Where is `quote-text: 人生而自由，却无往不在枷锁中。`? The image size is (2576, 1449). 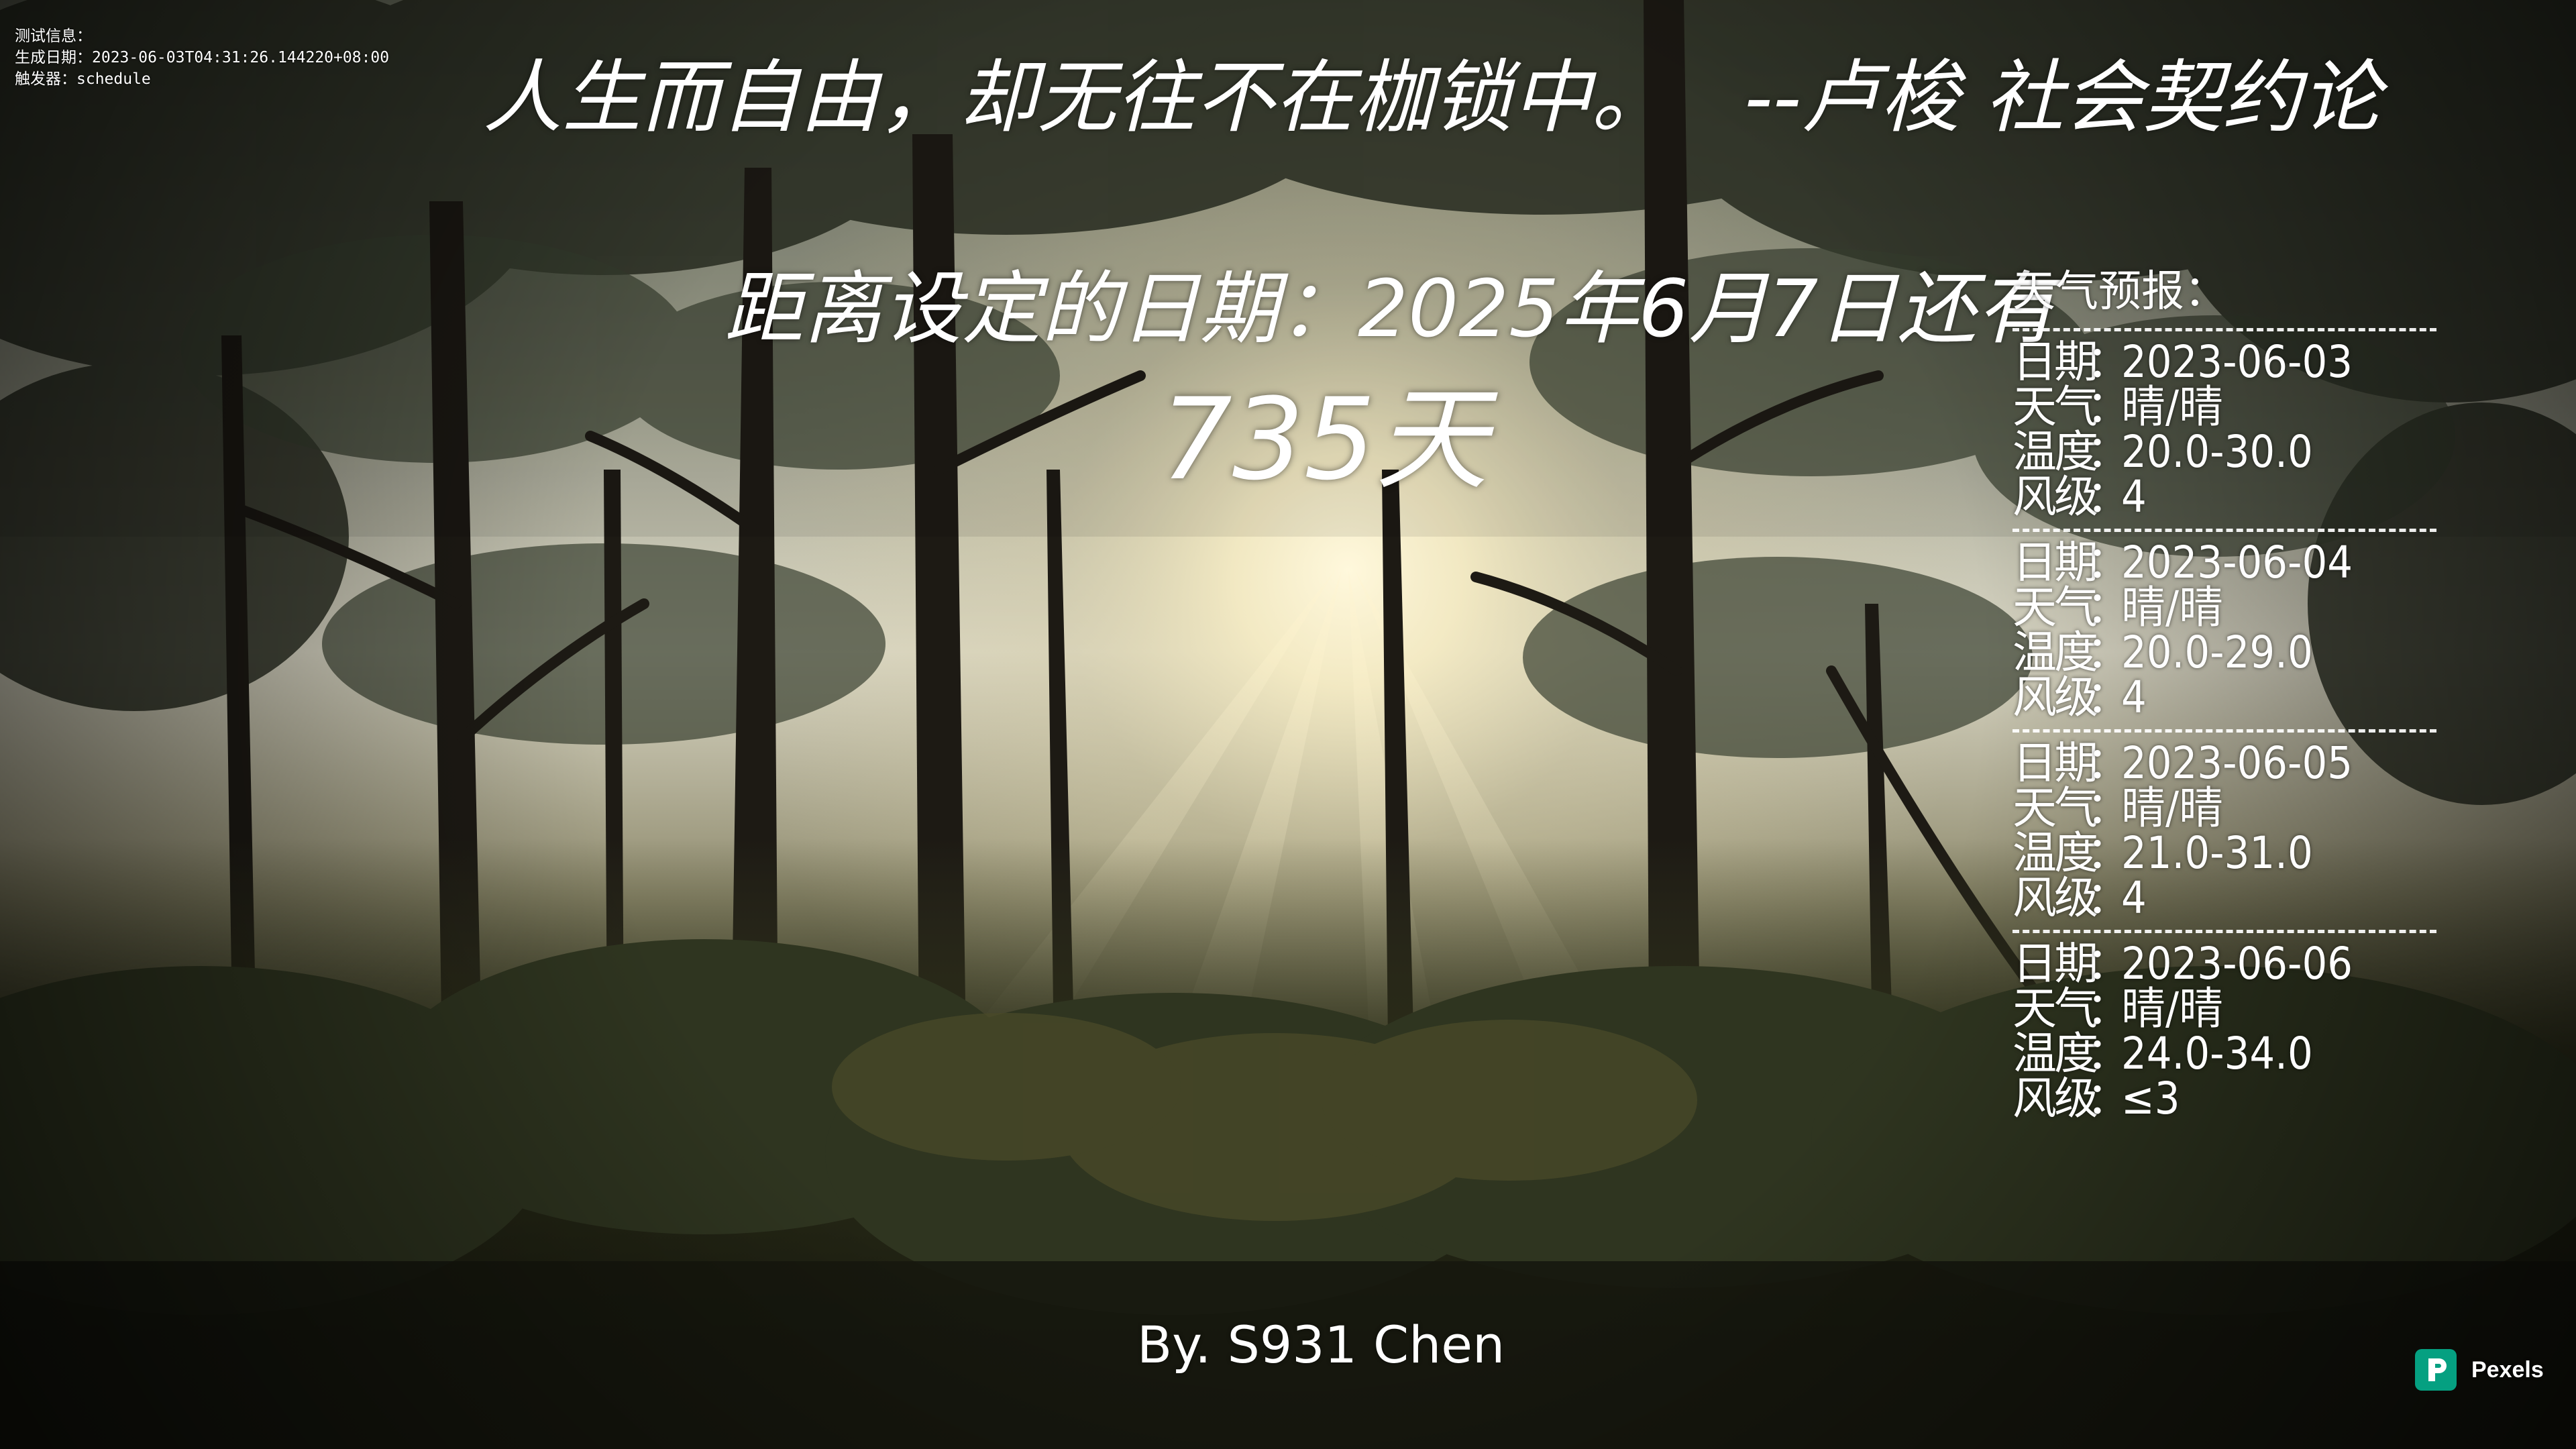
quote-text: 人生而自由，却无往不在枷锁中。 is located at coordinates (1077, 97).